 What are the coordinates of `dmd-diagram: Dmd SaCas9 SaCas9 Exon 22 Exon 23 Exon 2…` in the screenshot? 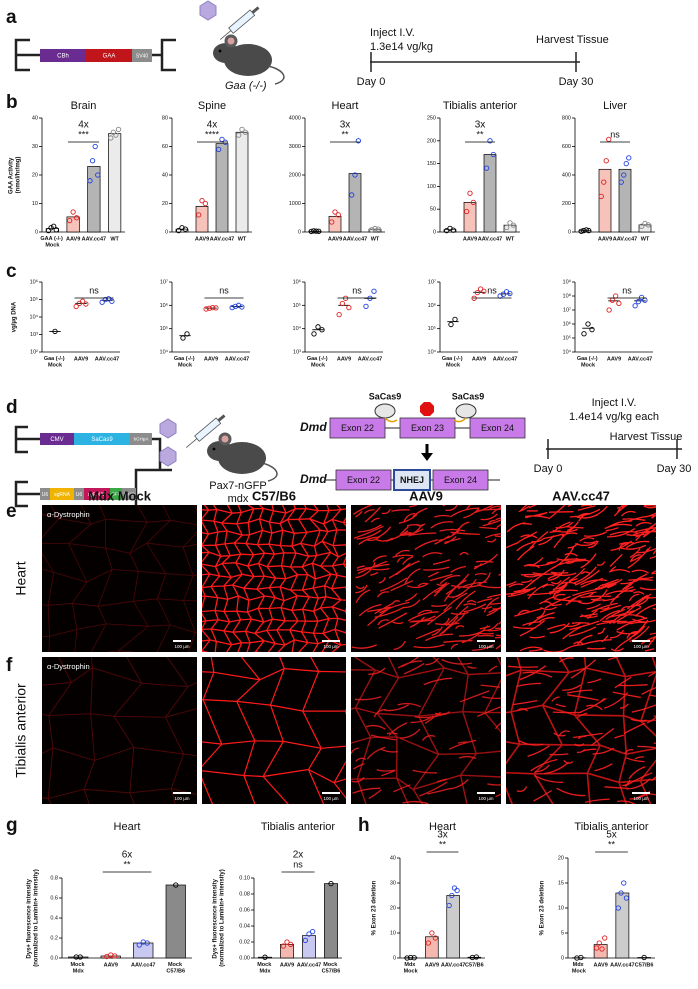 It's located at (413, 441).